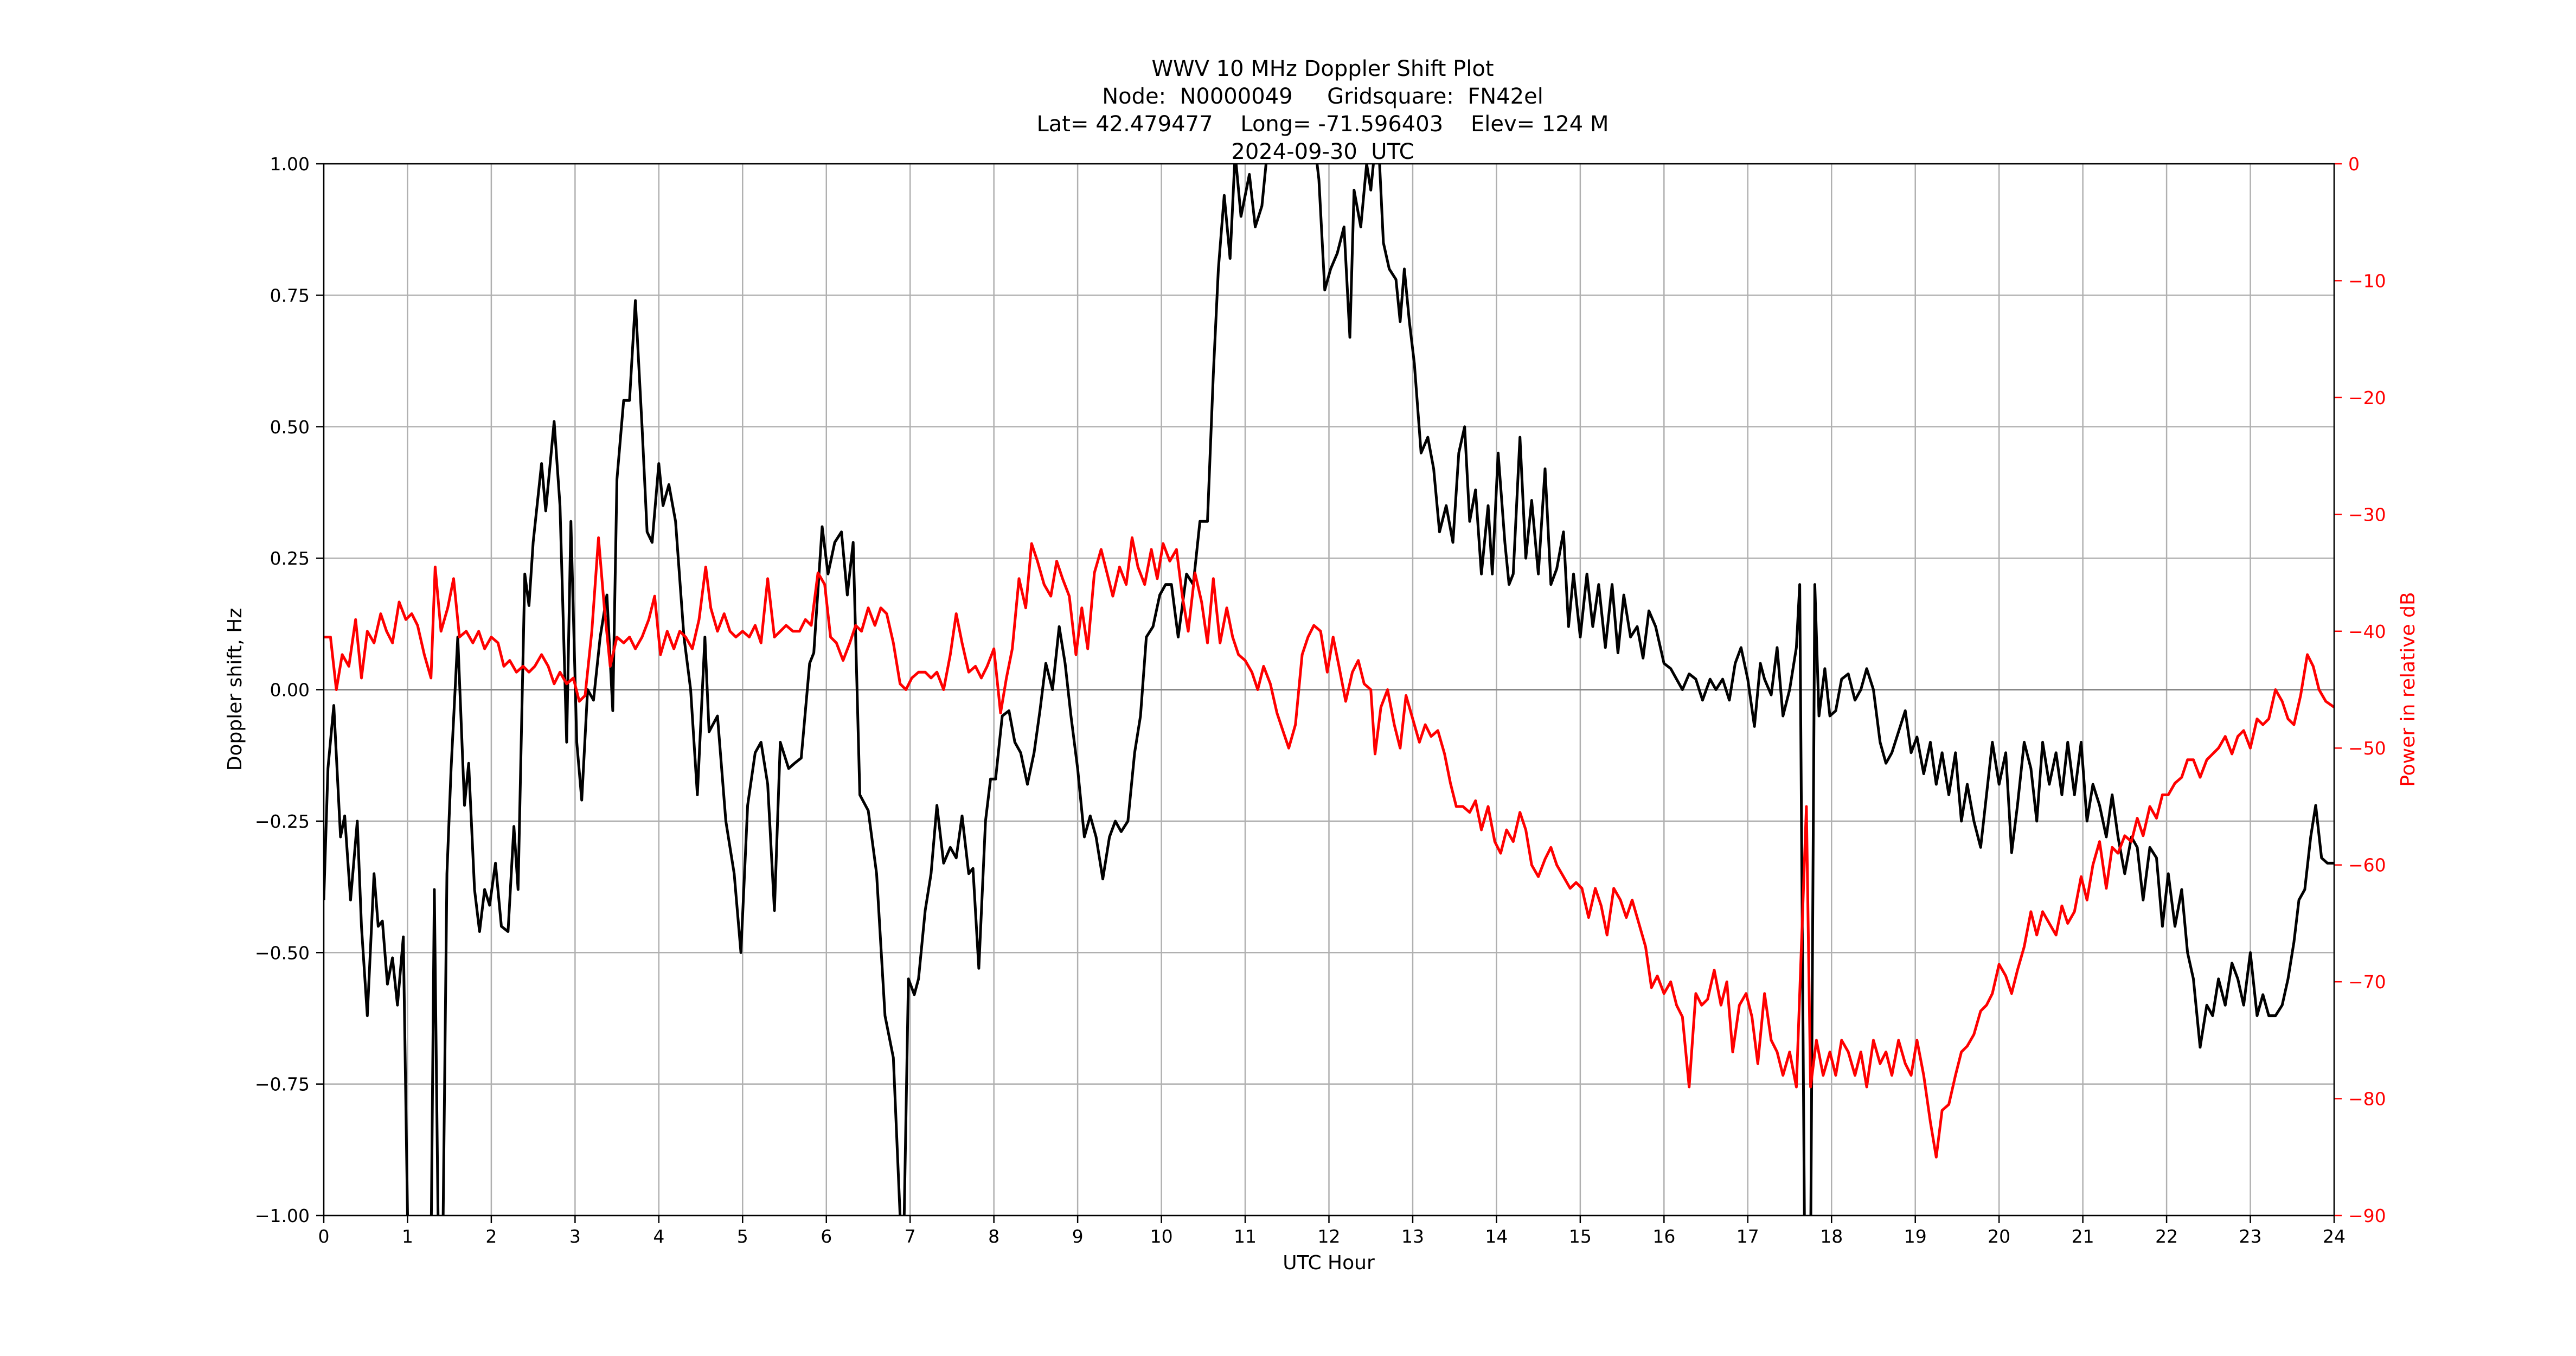  Describe the element at coordinates (1580, 1236) in the screenshot. I see `x-tick-label-15: 15` at that location.